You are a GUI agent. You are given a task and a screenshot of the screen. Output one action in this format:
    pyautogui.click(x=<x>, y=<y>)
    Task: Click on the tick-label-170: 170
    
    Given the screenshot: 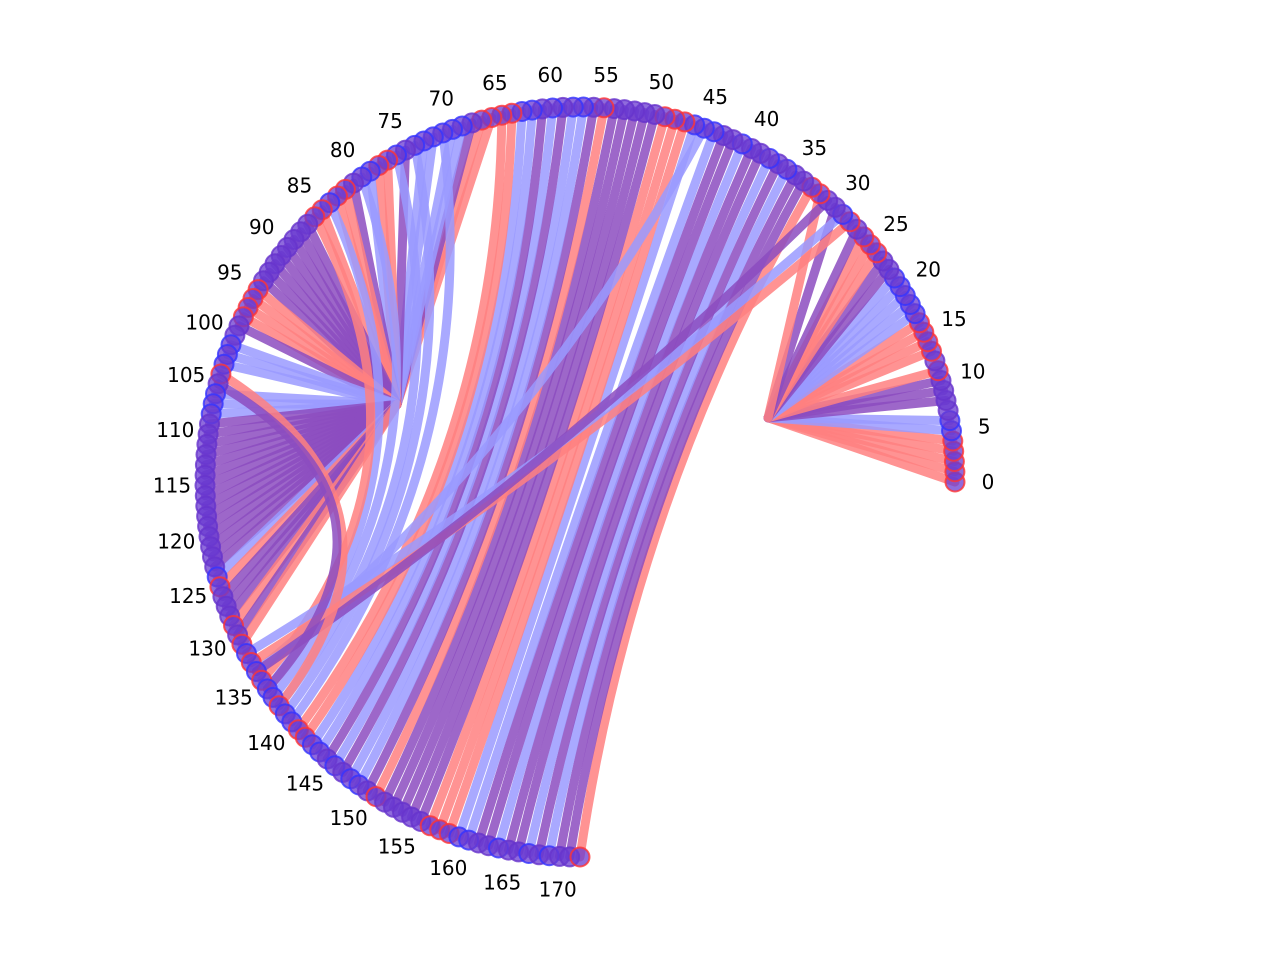 What is the action you would take?
    pyautogui.click(x=558, y=889)
    